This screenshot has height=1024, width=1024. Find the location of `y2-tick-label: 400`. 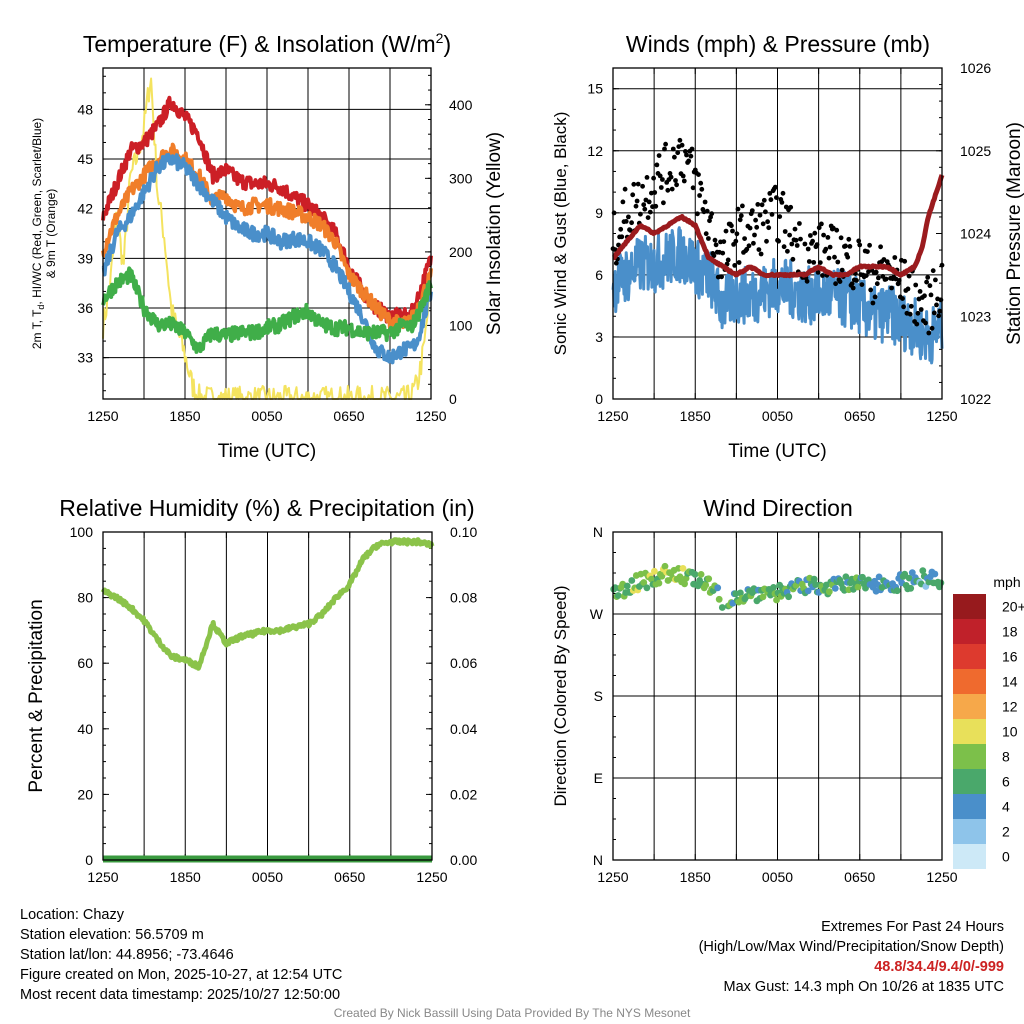

y2-tick-label: 400 is located at coordinates (461, 105).